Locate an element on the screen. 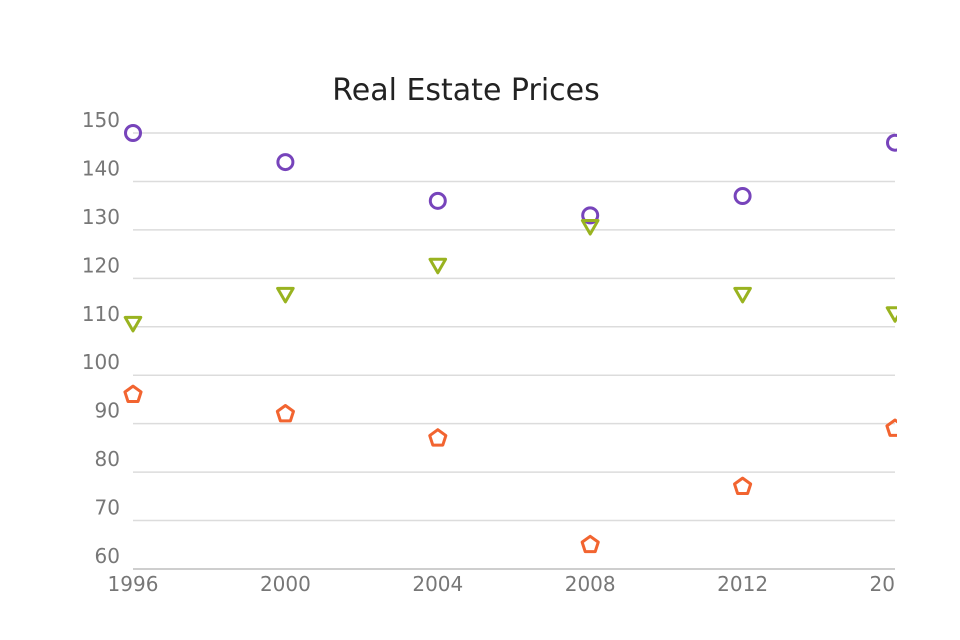  y-tick-label: 120 is located at coordinates (101, 265).